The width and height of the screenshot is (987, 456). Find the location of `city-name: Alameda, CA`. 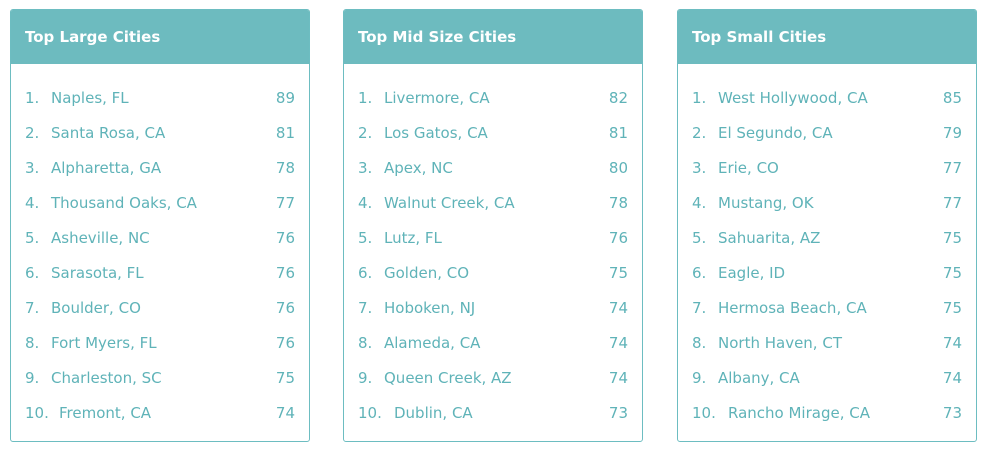

city-name: Alameda, CA is located at coordinates (432, 343).